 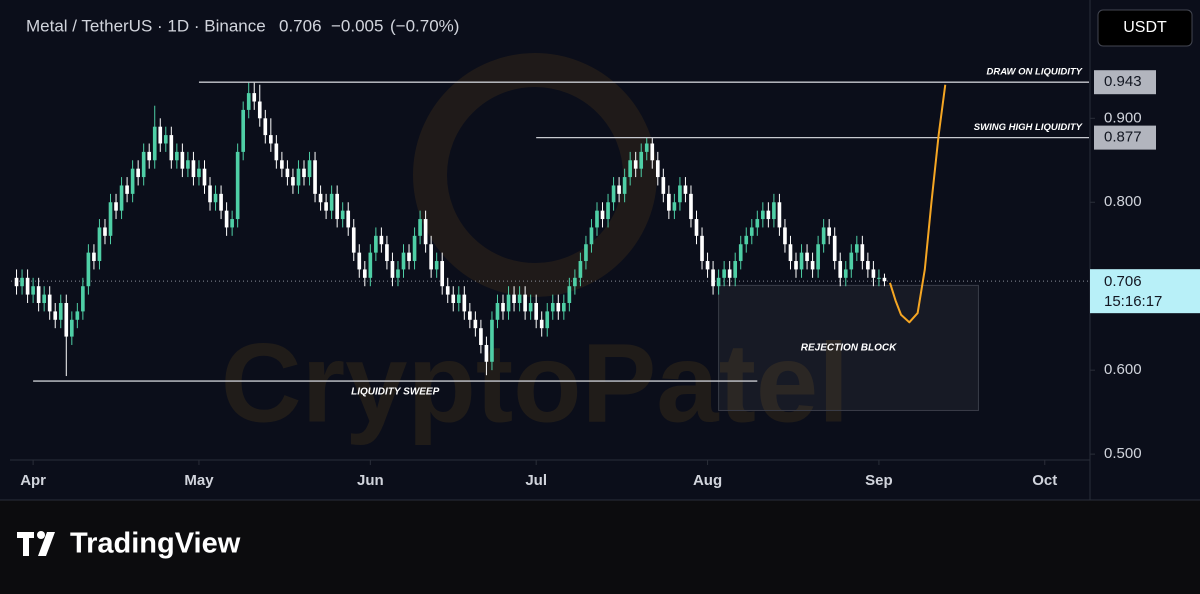 What do you see at coordinates (600, 544) in the screenshot?
I see `footer` at bounding box center [600, 544].